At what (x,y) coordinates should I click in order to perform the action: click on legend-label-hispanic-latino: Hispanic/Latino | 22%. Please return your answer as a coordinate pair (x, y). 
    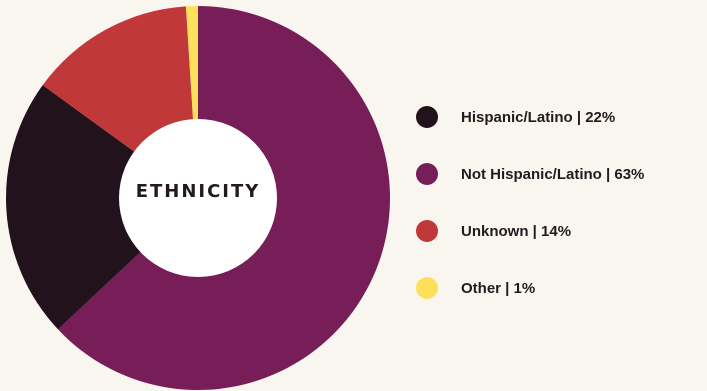
    Looking at the image, I should click on (538, 117).